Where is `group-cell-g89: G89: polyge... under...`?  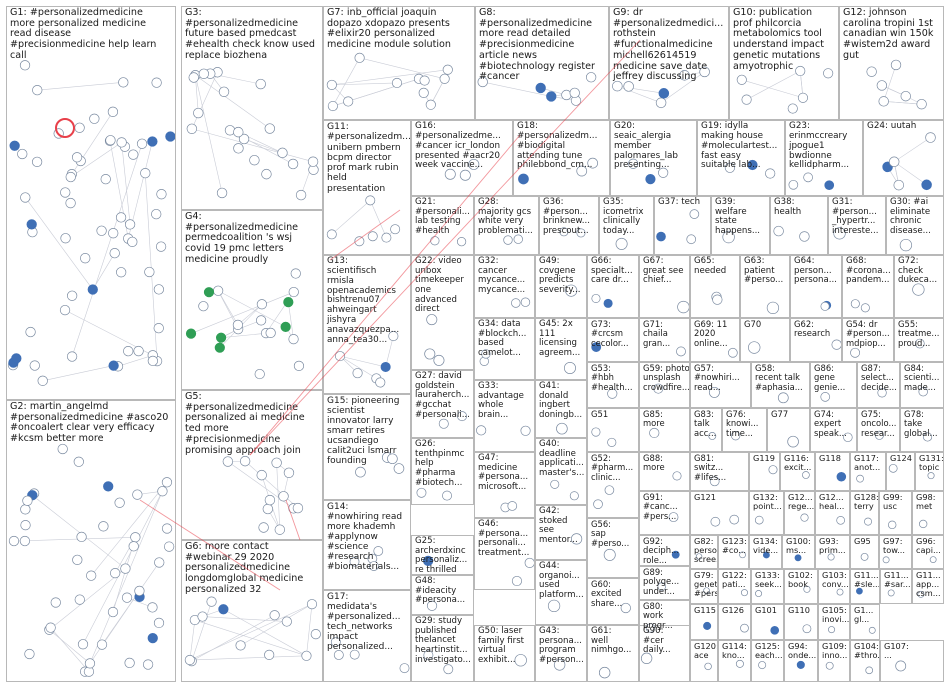 group-cell-g89: G89: polyge... under... is located at coordinates (664, 583).